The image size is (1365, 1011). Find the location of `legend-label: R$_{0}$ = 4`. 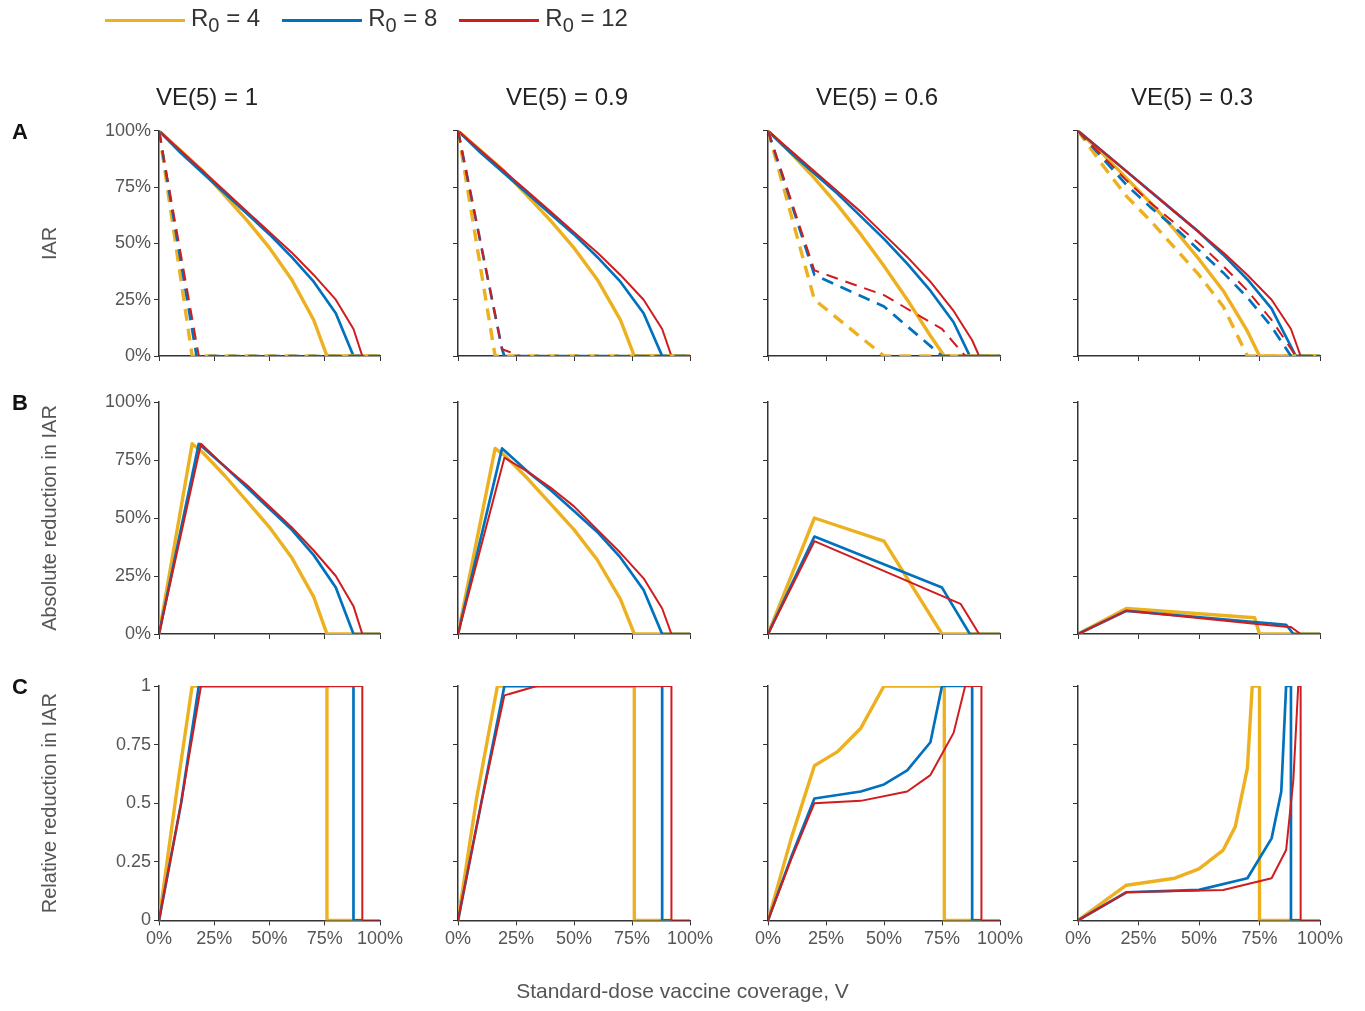

legend-label: R$_{0}$ = 4 is located at coordinates (226, 20).